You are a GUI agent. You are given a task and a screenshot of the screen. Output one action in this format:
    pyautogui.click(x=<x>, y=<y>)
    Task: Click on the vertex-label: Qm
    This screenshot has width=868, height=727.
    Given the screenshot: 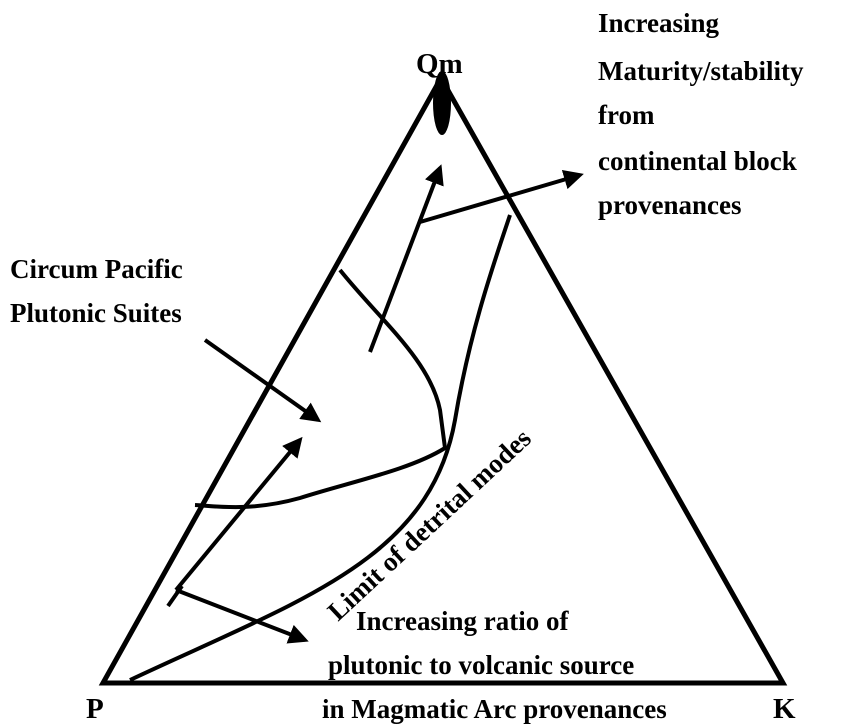 What is the action you would take?
    pyautogui.click(x=439, y=64)
    